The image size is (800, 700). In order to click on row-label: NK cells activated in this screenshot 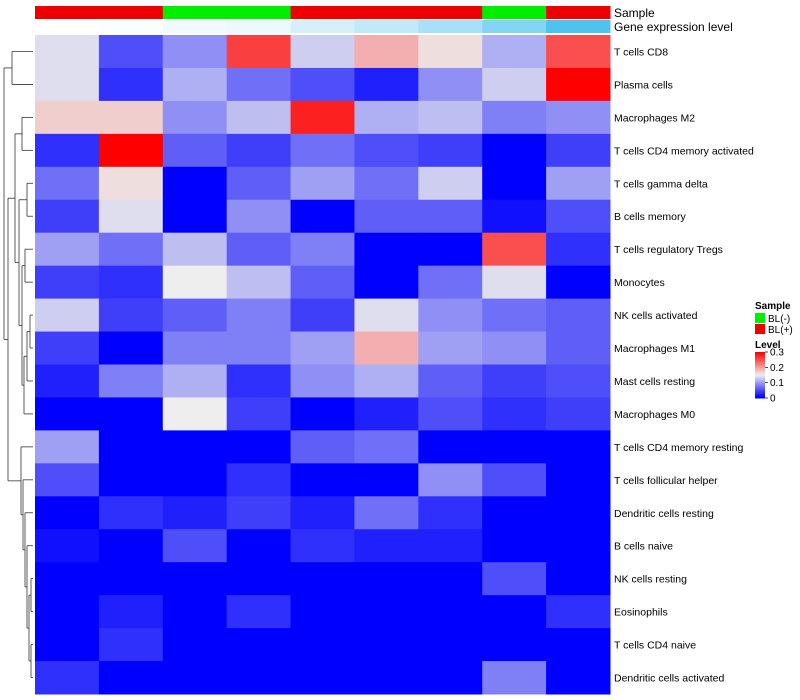, I will do `click(656, 316)`.